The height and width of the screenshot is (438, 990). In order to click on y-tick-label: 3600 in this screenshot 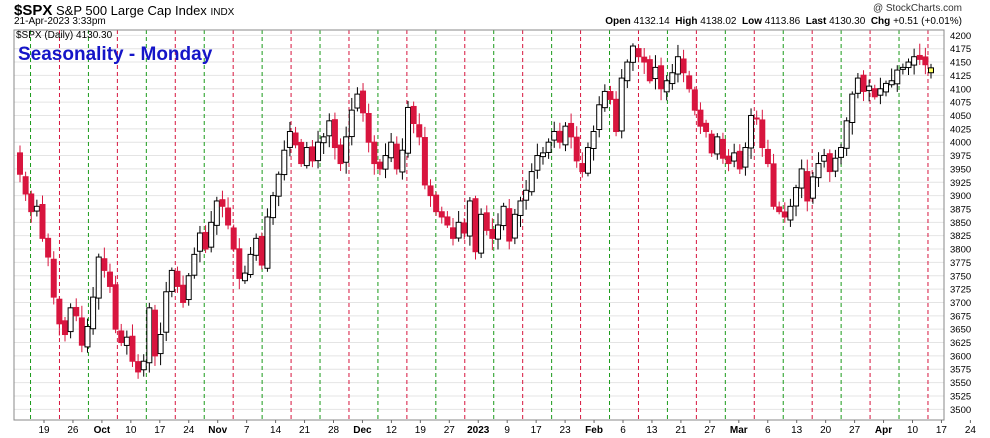, I will do `click(960, 356)`.